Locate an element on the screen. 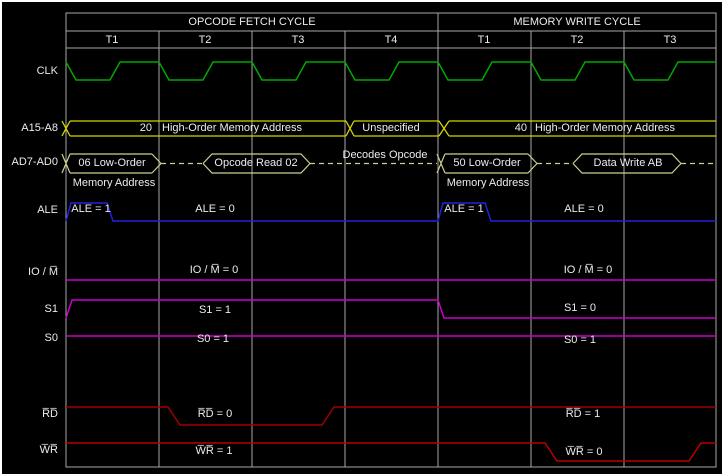 The width and height of the screenshot is (724, 476). ad7-ad0-write-value-line2: Memory Address is located at coordinates (488, 183).